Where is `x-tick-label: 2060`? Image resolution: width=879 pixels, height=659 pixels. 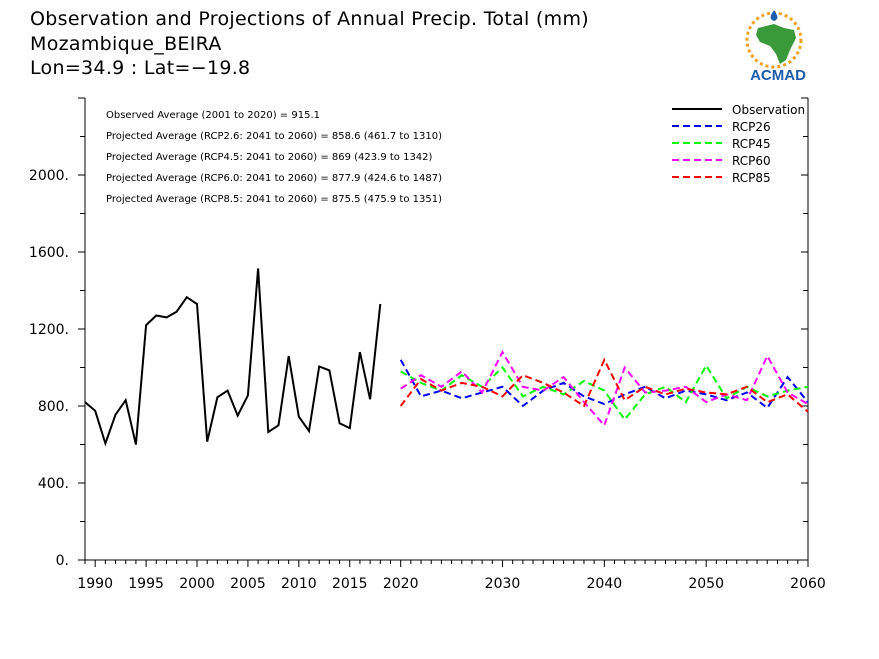
x-tick-label: 2060 is located at coordinates (808, 584).